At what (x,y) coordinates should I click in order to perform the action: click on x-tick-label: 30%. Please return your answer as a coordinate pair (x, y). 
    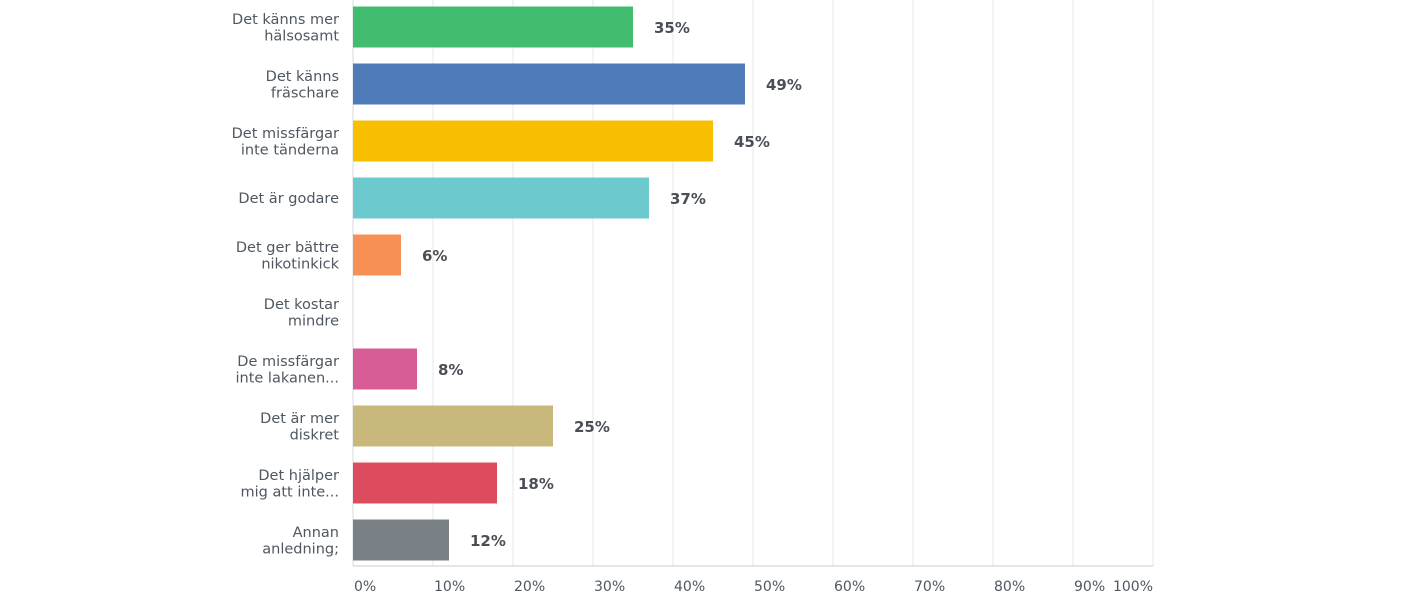
    Looking at the image, I should click on (609, 587).